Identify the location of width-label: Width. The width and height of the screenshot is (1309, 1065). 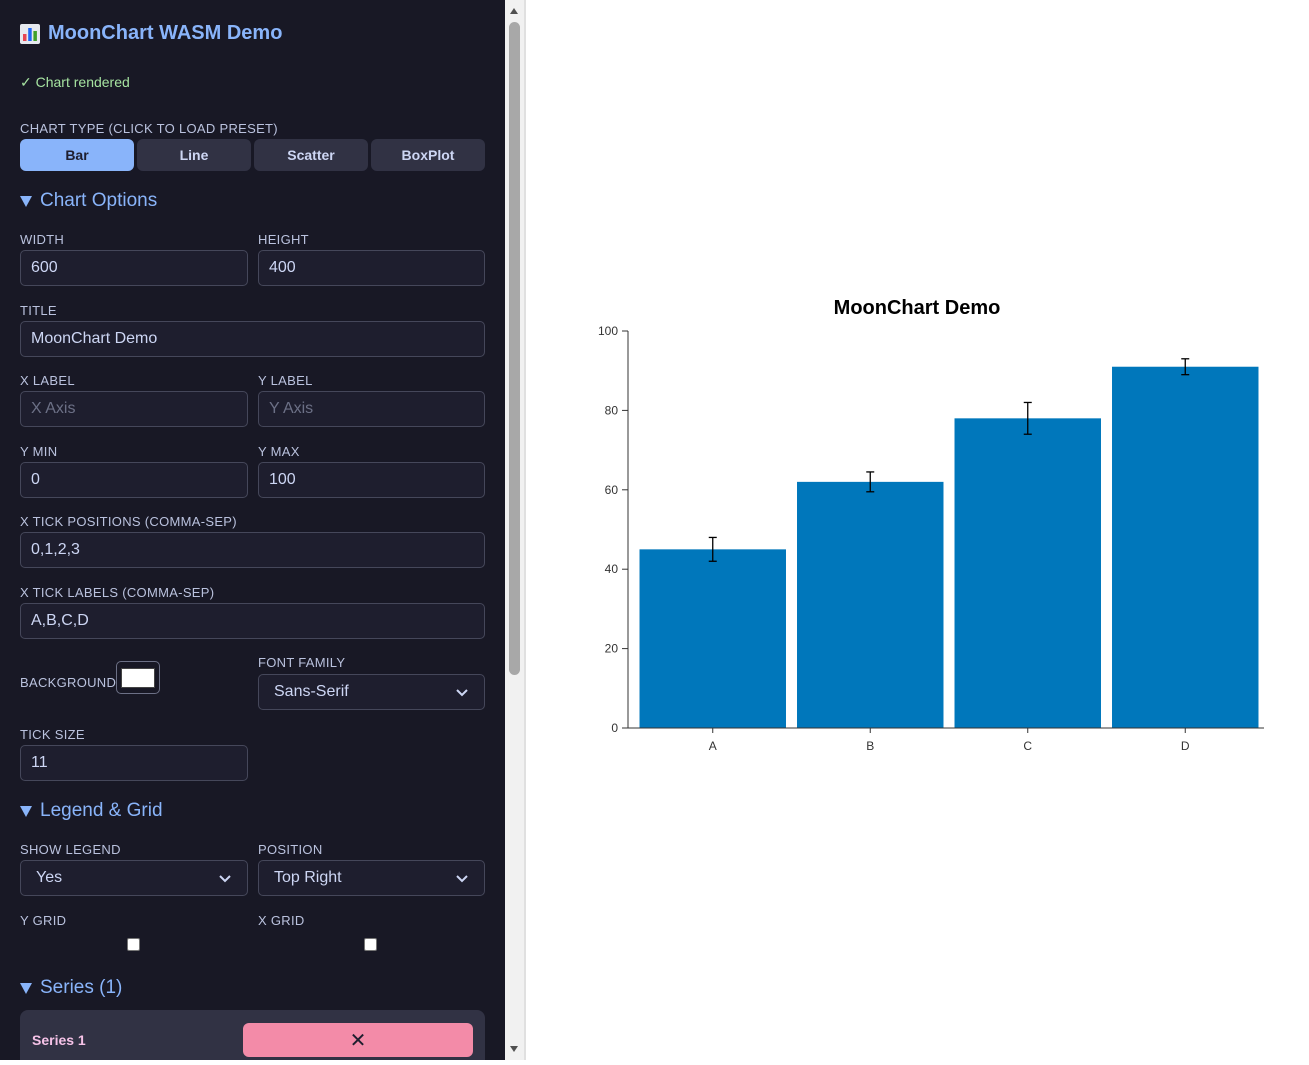
(42, 239).